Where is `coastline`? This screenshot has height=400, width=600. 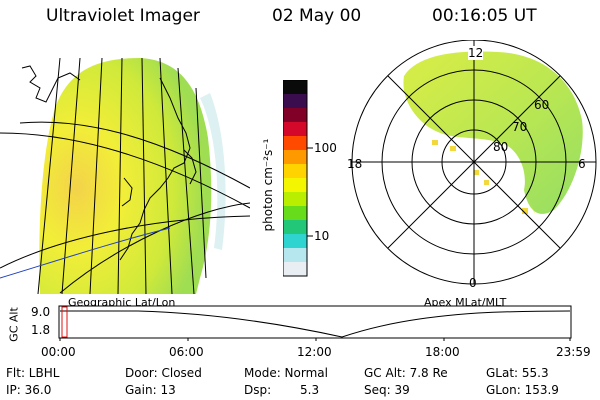
coastline is located at coordinates (109, 163).